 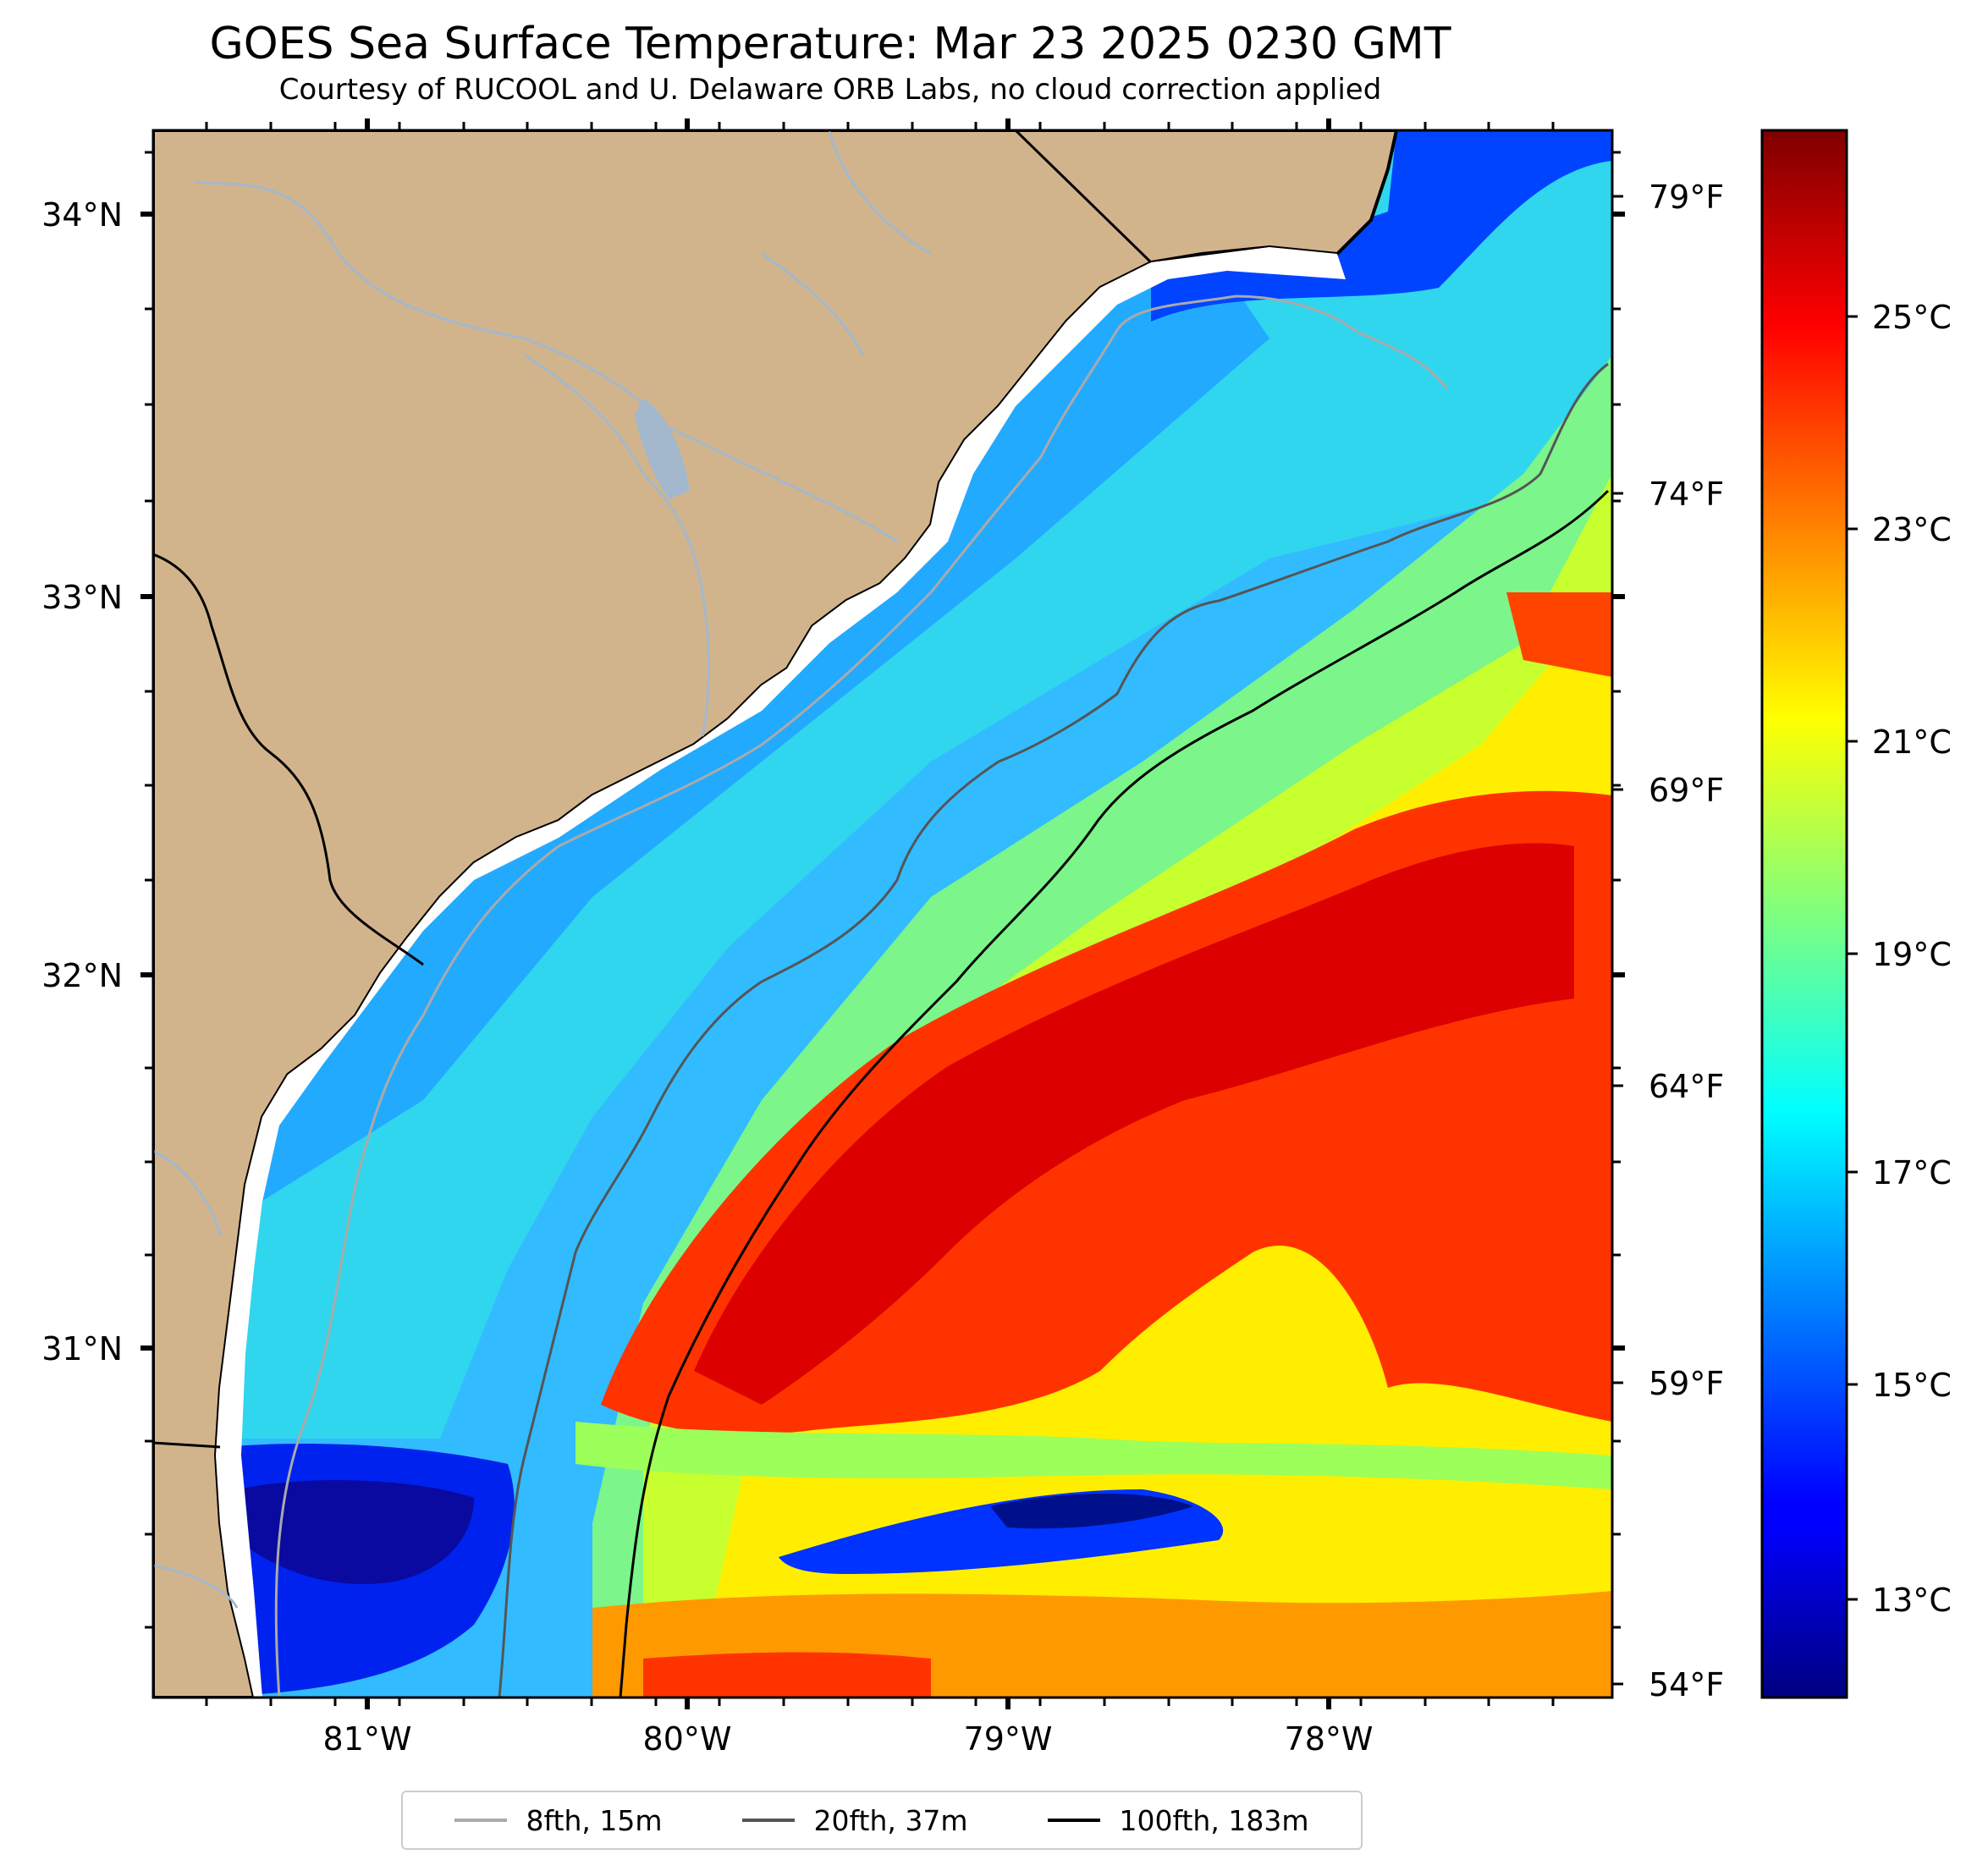 I want to click on legend-label: 20fth, 37m, so click(x=890, y=1820).